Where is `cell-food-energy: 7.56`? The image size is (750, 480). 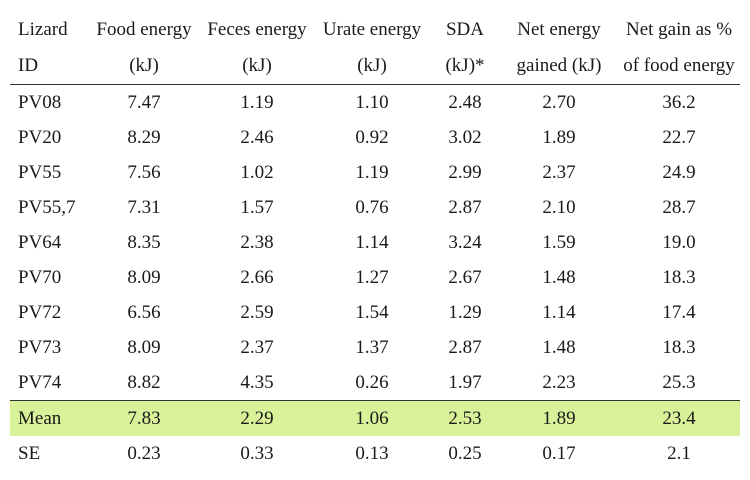 cell-food-energy: 7.56 is located at coordinates (144, 172).